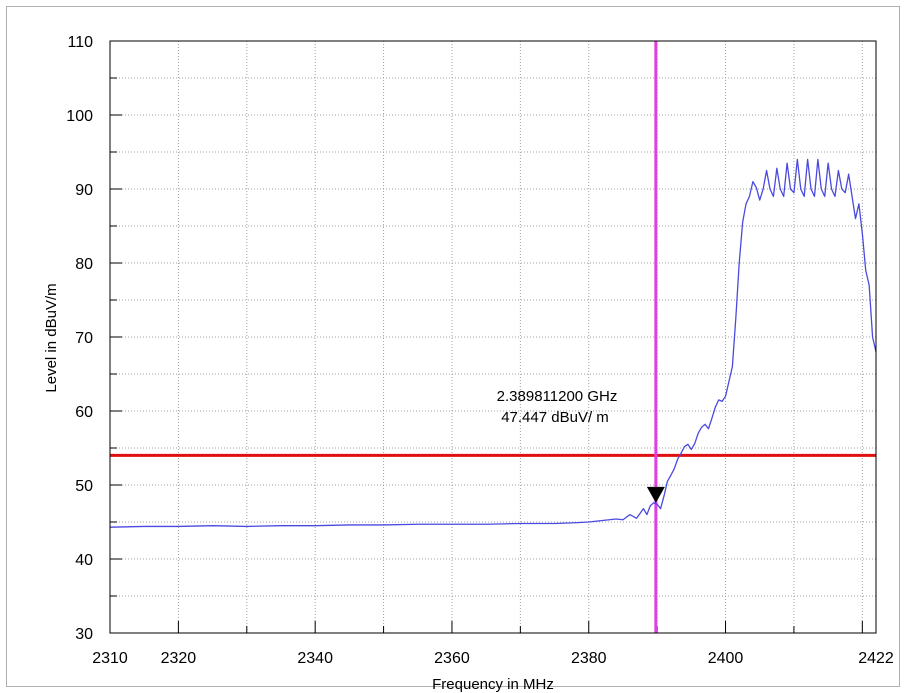  I want to click on x-tick-label: 2422, so click(876, 658).